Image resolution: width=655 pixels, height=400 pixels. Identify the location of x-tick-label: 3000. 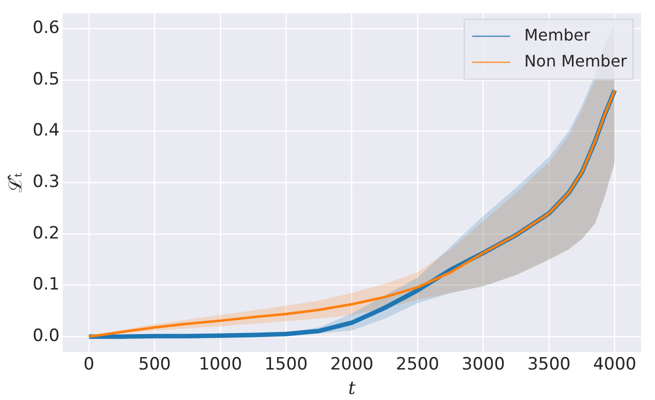
(483, 364).